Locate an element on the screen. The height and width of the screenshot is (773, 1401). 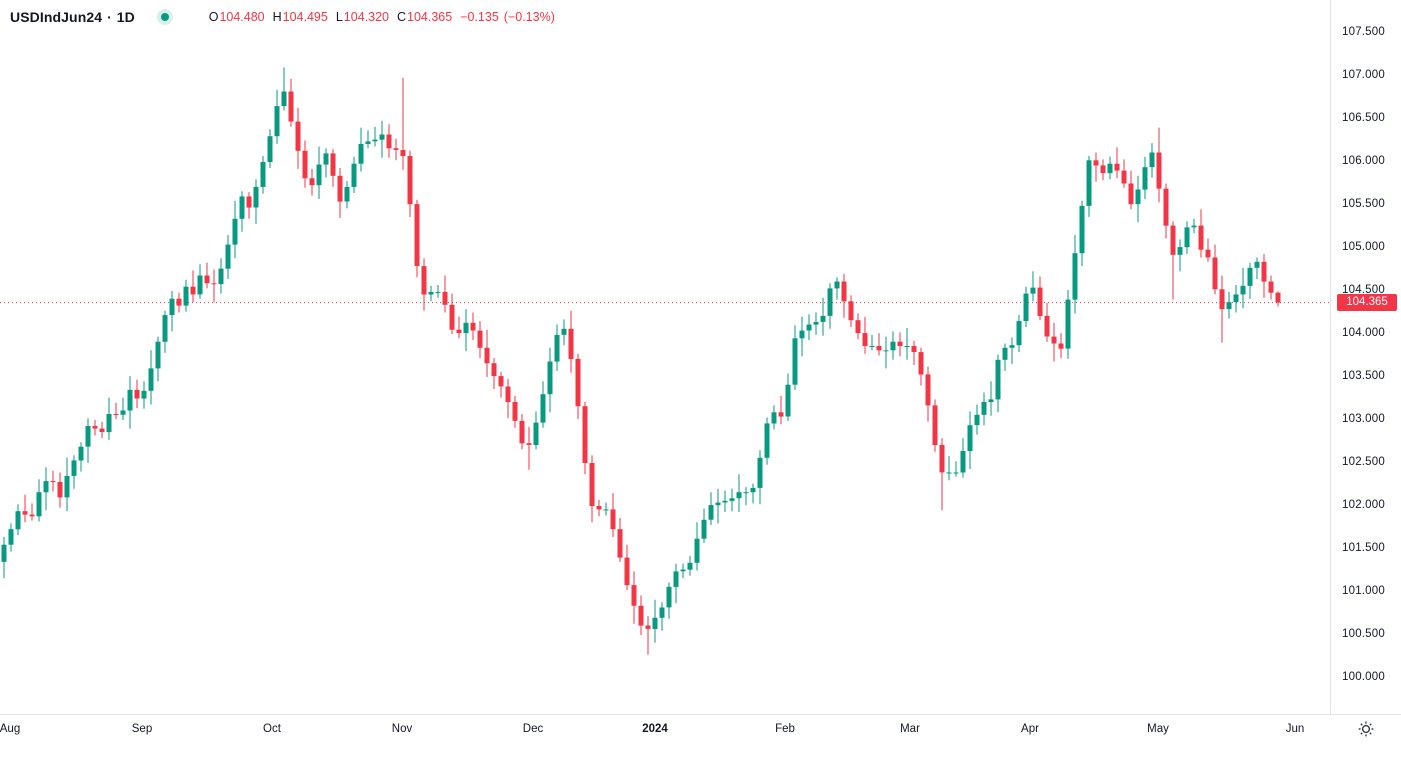
interval-label: 1D is located at coordinates (125, 17).